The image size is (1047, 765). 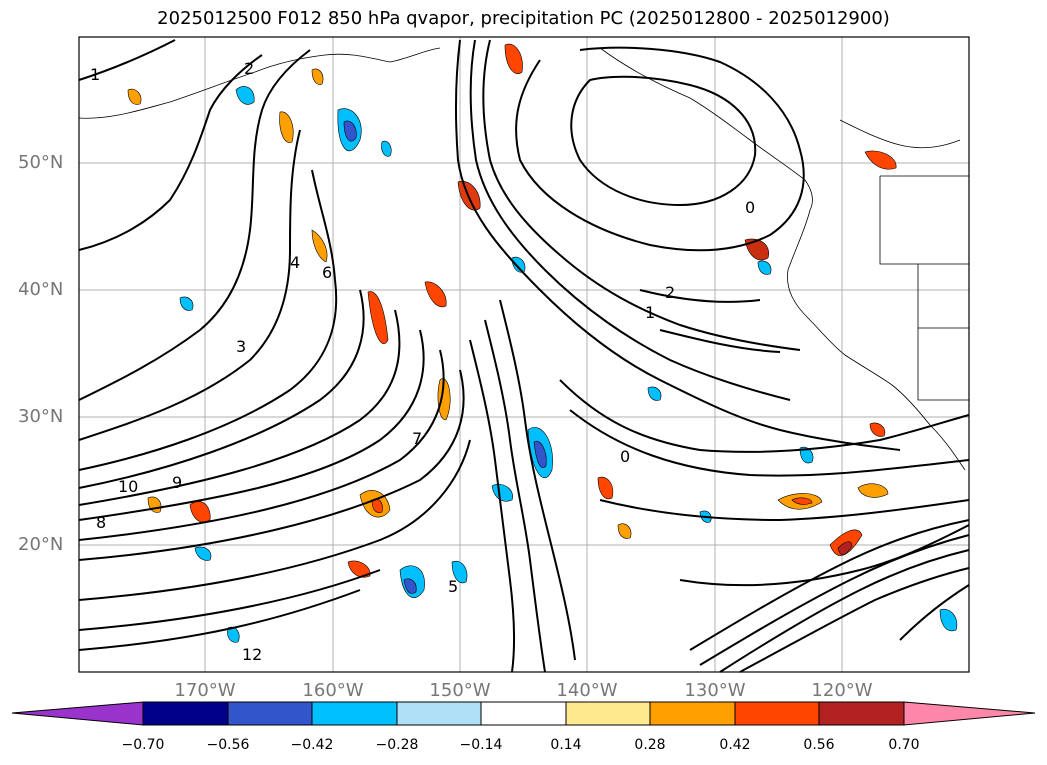 I want to click on lon-label: 150°W, so click(x=460, y=690).